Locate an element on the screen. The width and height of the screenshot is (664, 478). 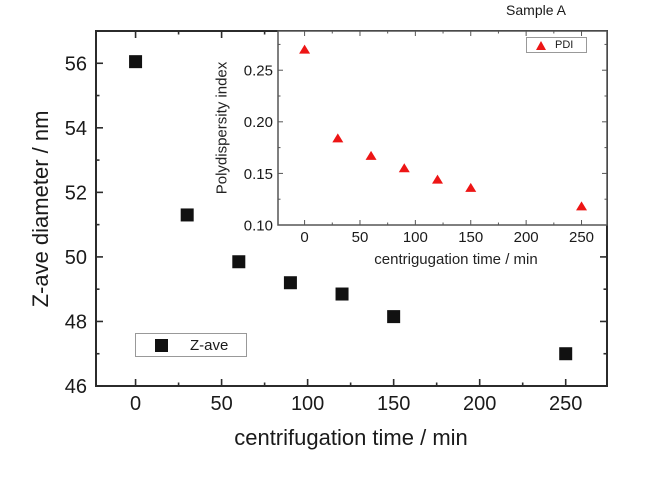
inset-y-tick-label: 0.25 is located at coordinates (258, 71).